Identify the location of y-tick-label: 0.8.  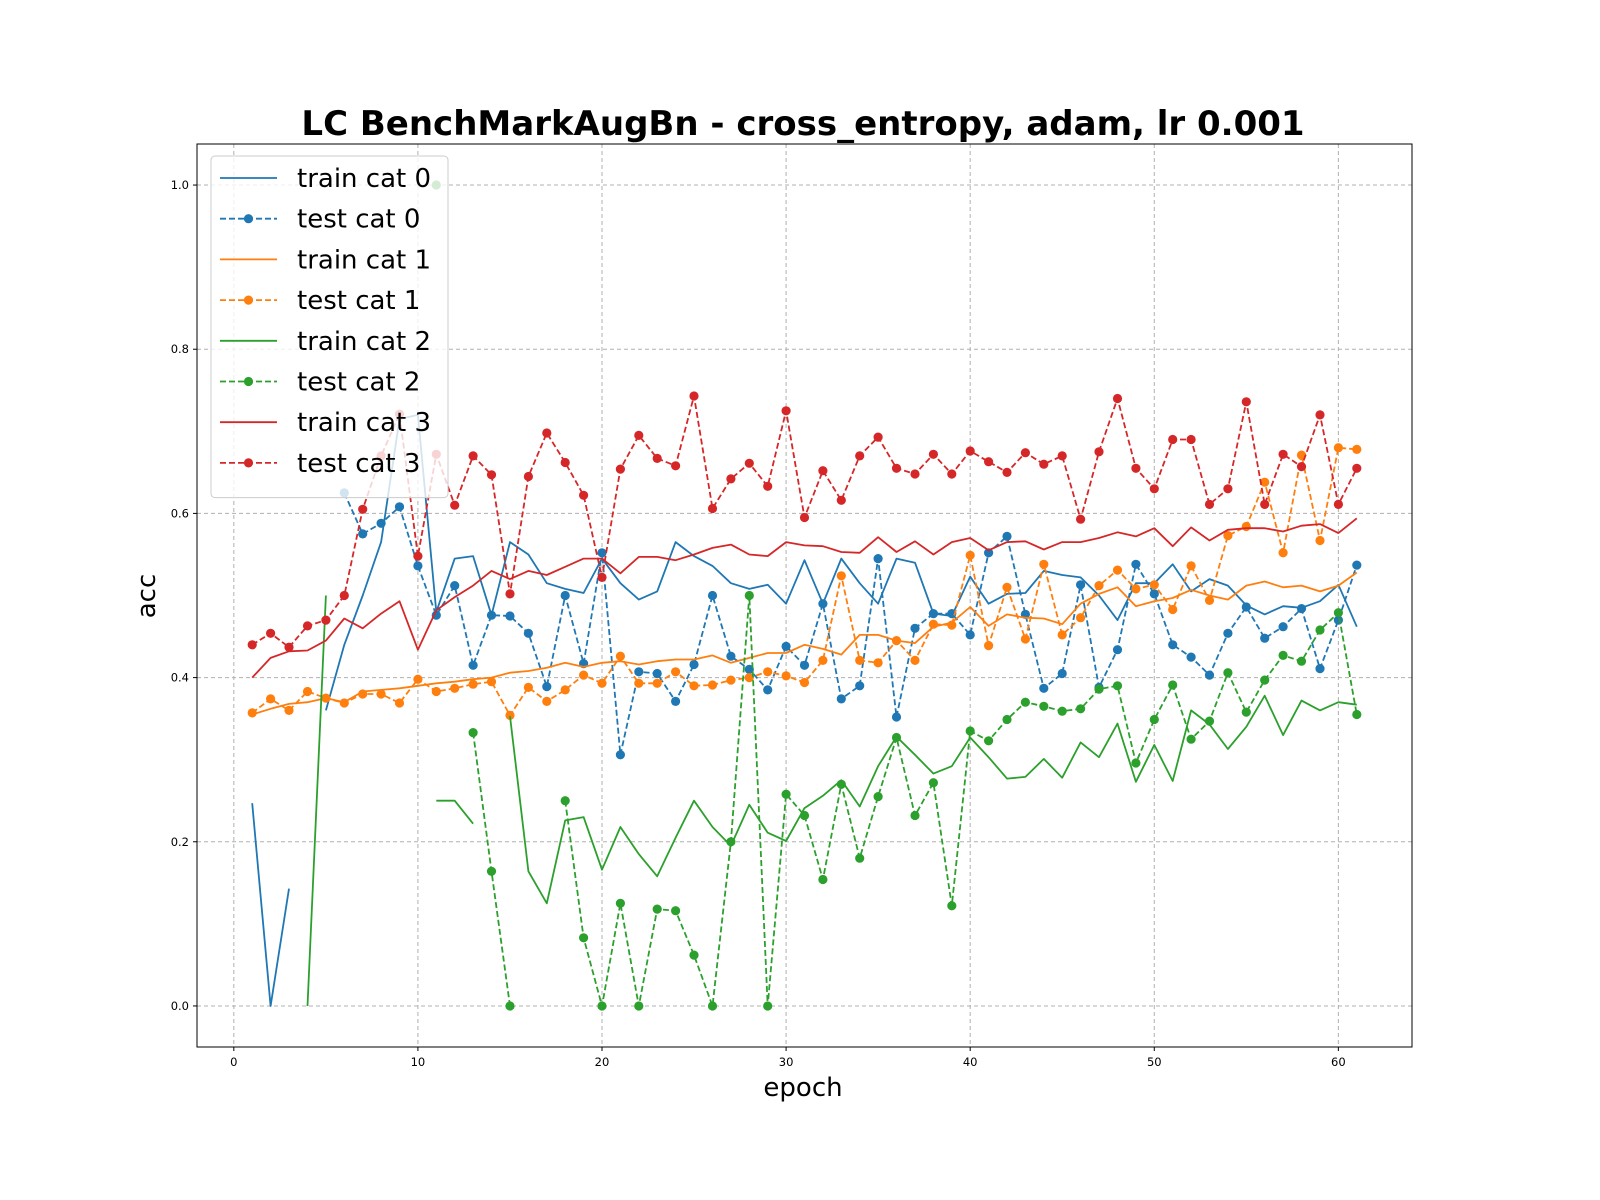
(180, 349).